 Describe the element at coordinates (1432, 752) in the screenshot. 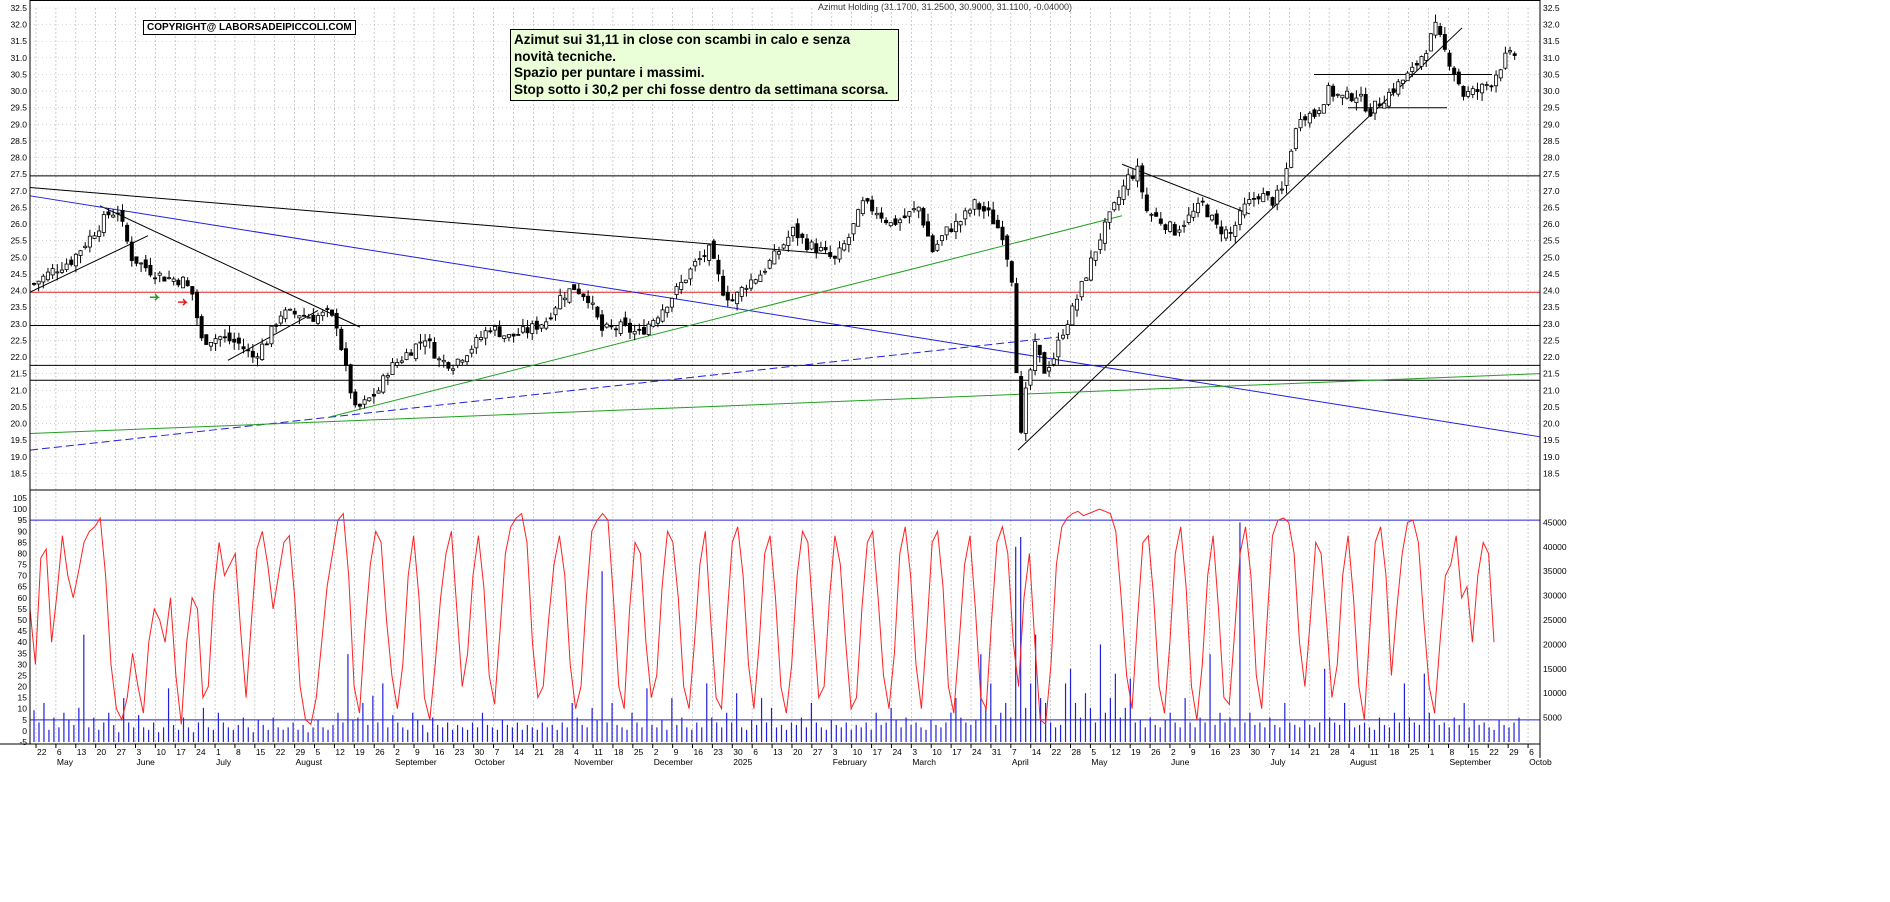

I see `date-tick-label: 1` at that location.